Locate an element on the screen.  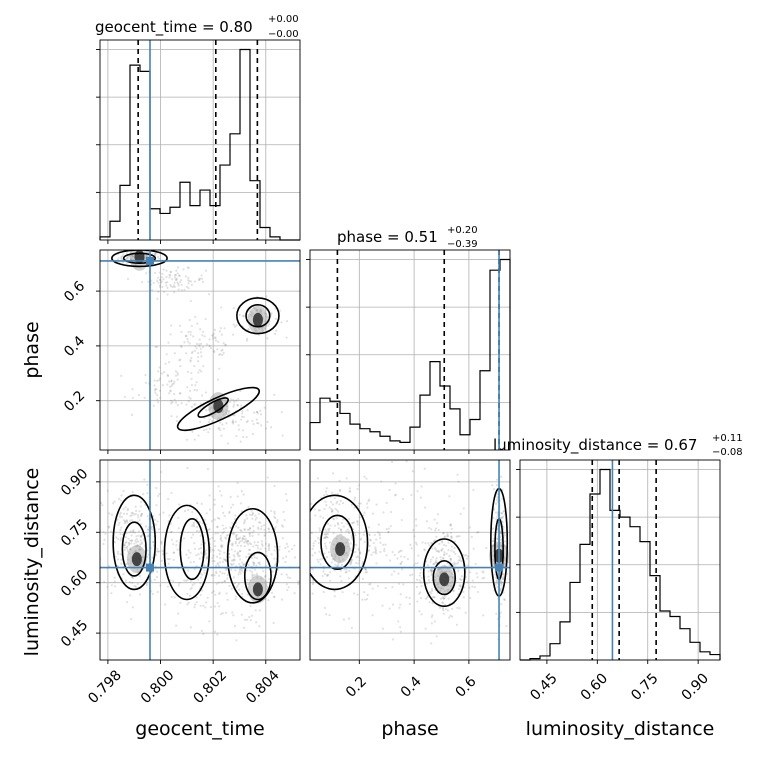
y-tick-label: 0.6 is located at coordinates (74, 291).